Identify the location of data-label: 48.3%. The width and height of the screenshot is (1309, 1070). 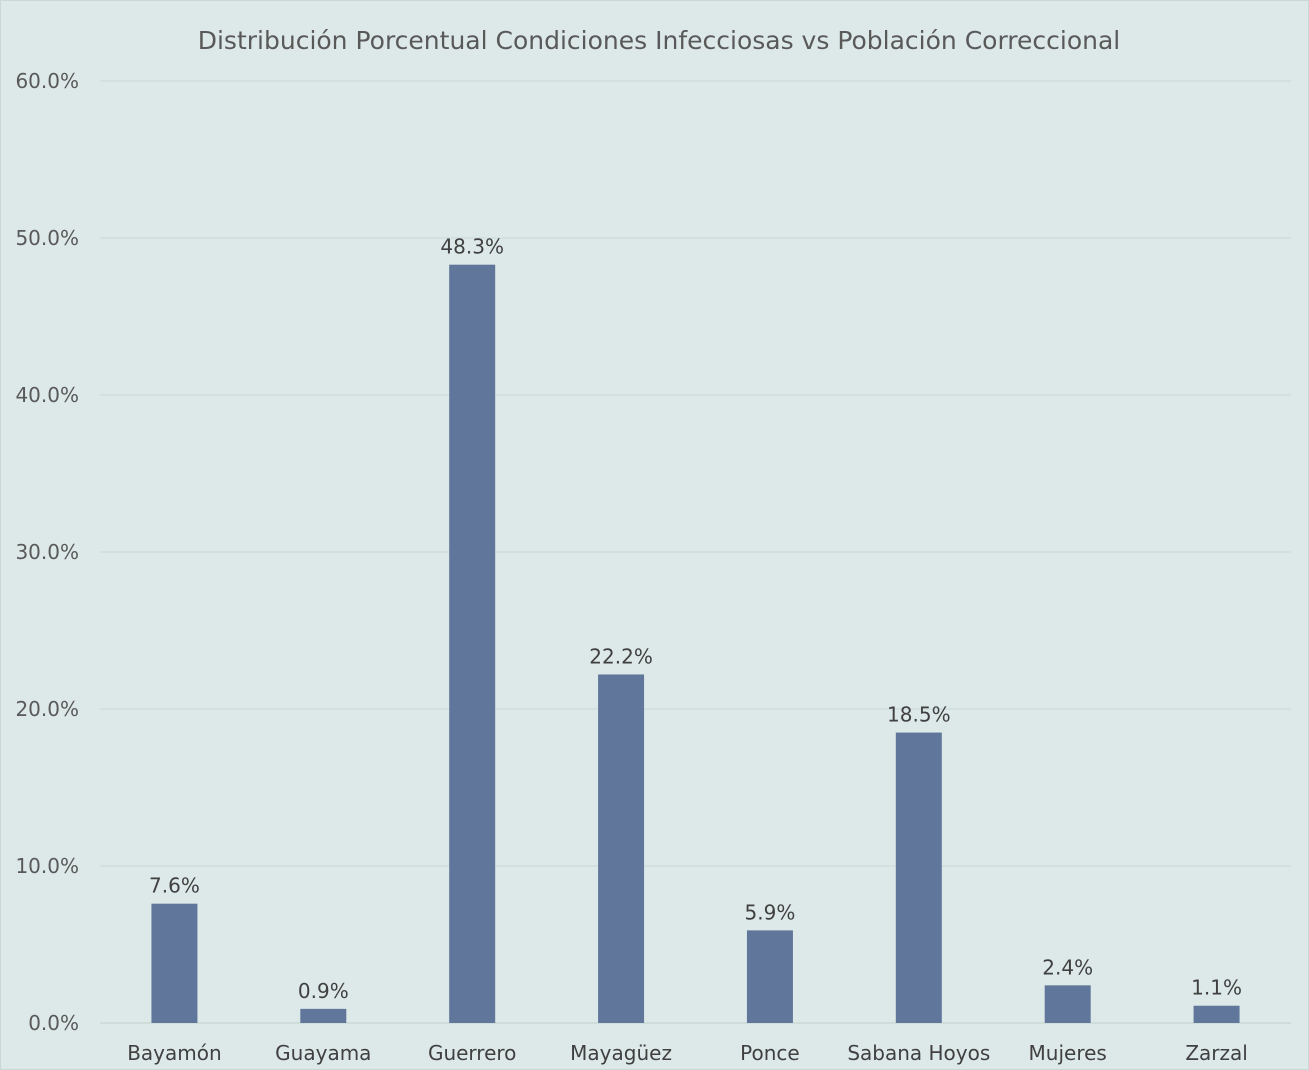
(472, 247).